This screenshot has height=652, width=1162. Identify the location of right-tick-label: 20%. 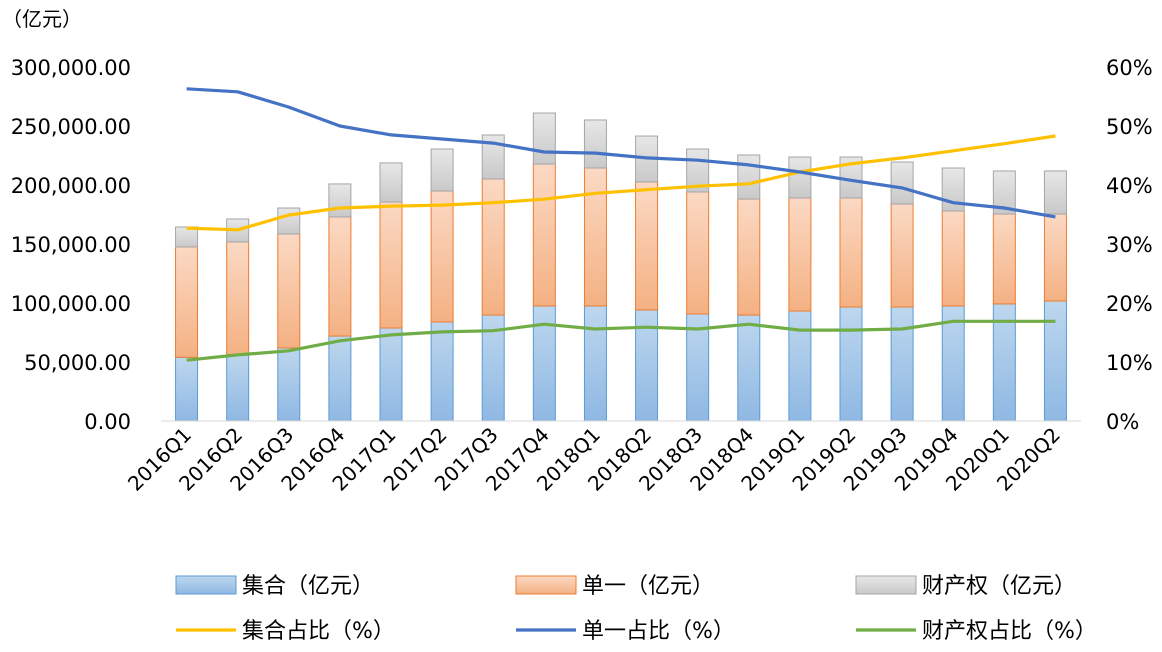
(1129, 304).